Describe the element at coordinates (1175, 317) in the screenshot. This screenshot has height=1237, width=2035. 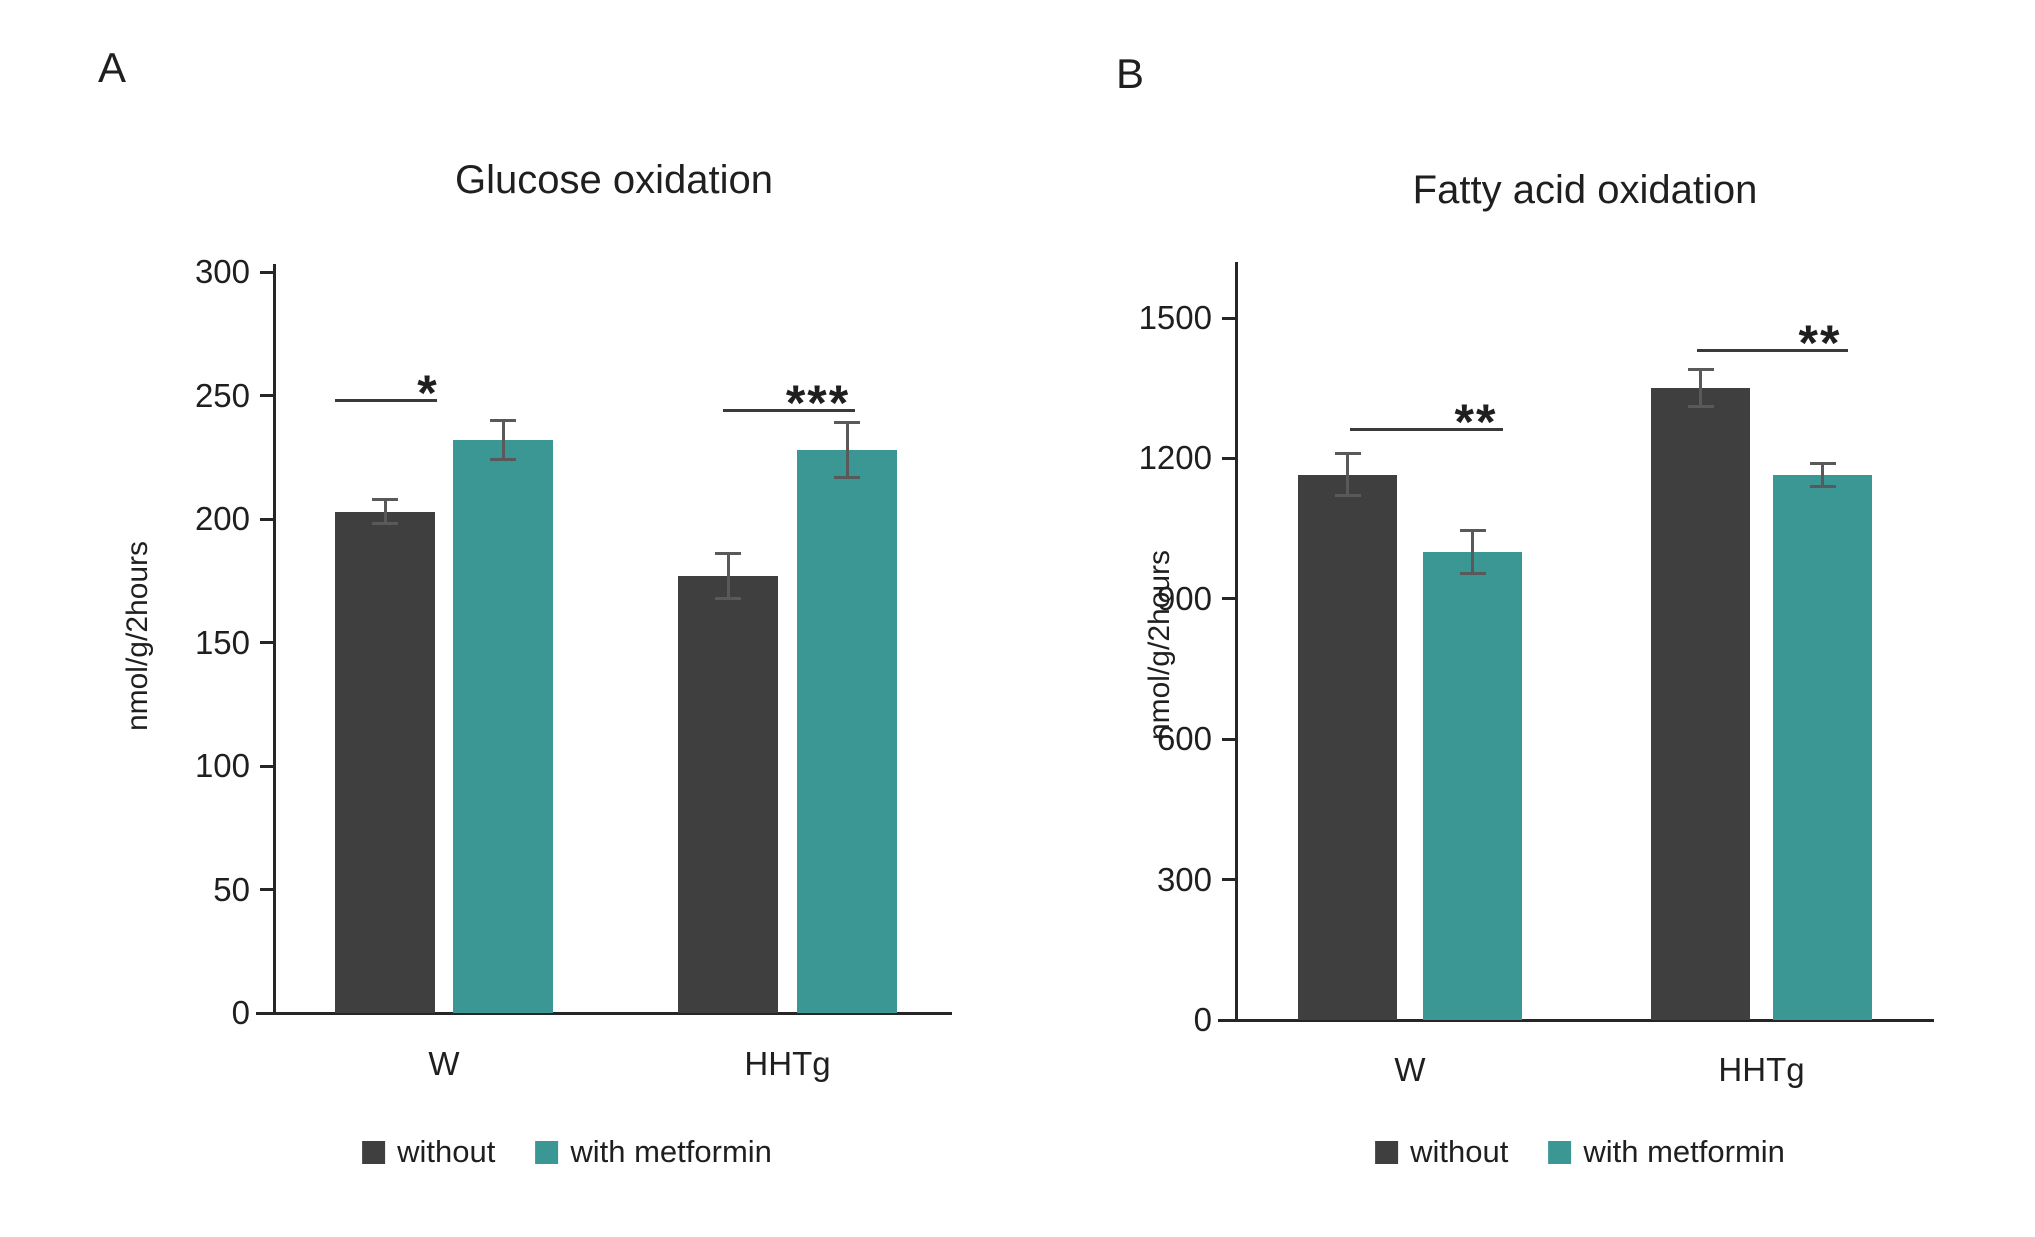
I see `y-tick-label-b: 1500` at that location.